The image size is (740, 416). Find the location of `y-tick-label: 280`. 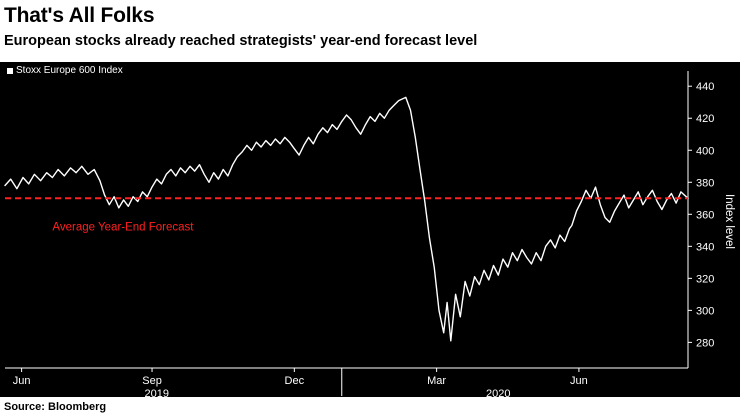

y-tick-label: 280 is located at coordinates (705, 343).